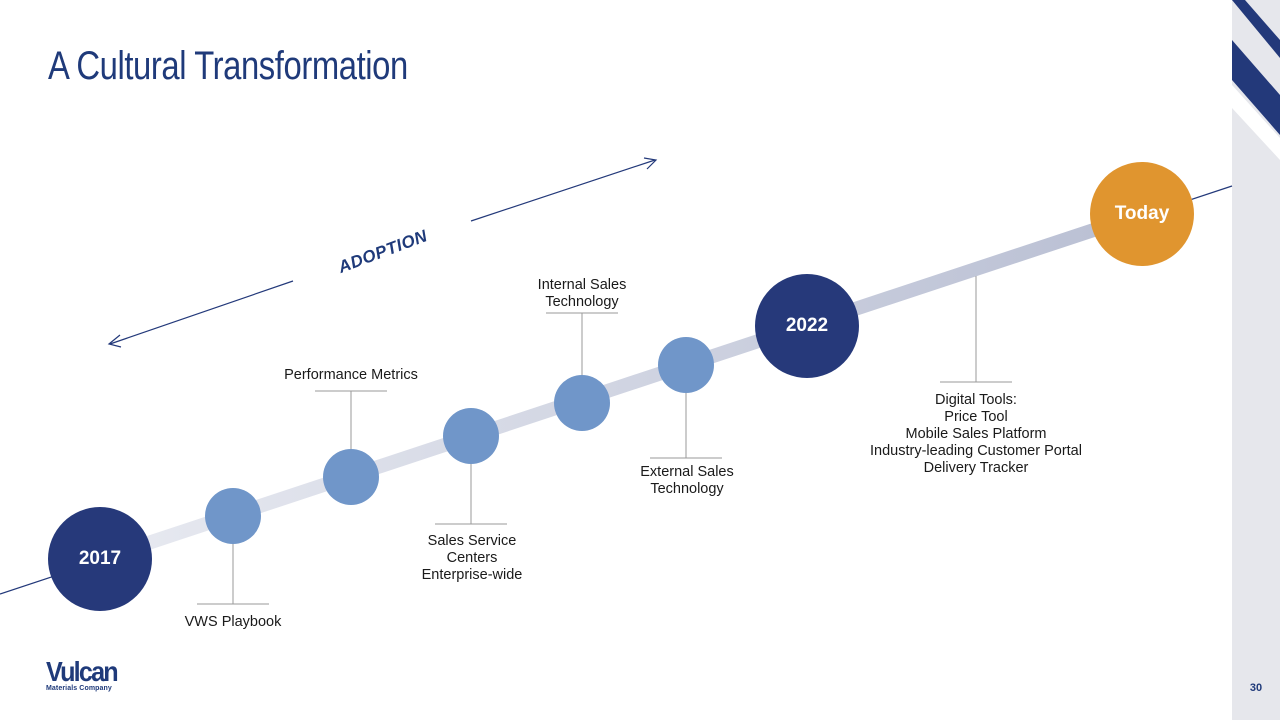 The image size is (1280, 720). I want to click on adoption-arrow, so click(382, 252).